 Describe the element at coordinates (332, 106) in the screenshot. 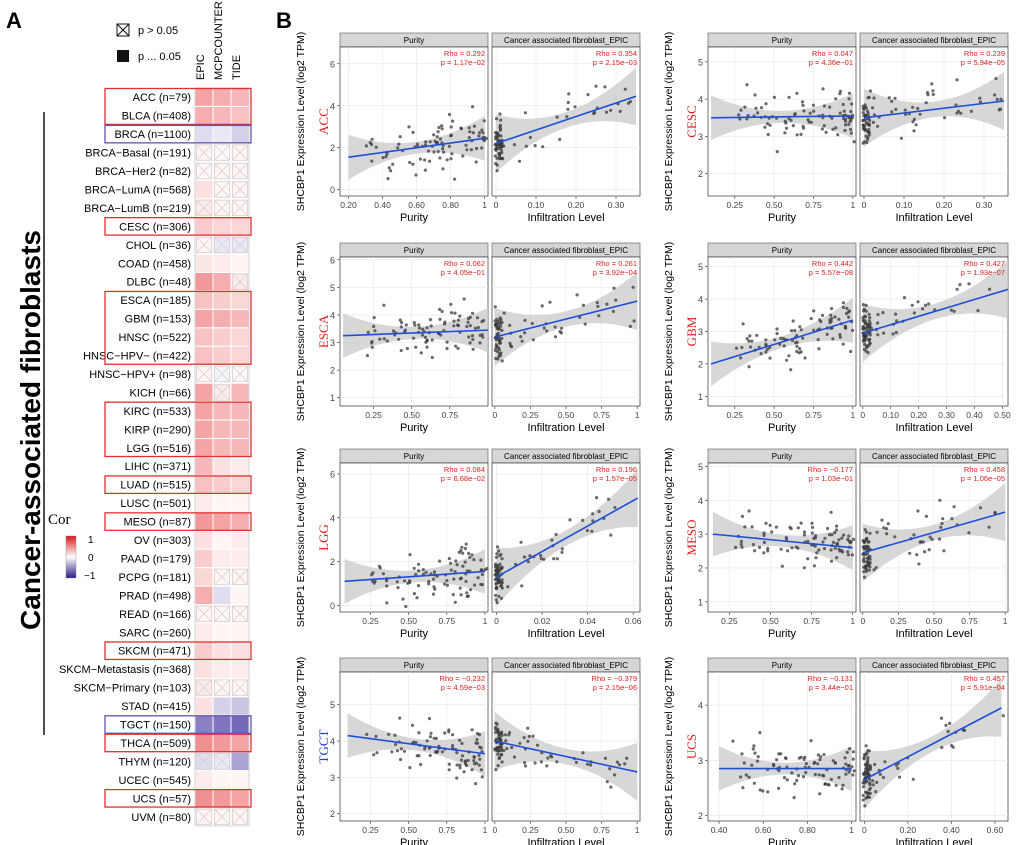

I see `y-tick-label: 4` at that location.